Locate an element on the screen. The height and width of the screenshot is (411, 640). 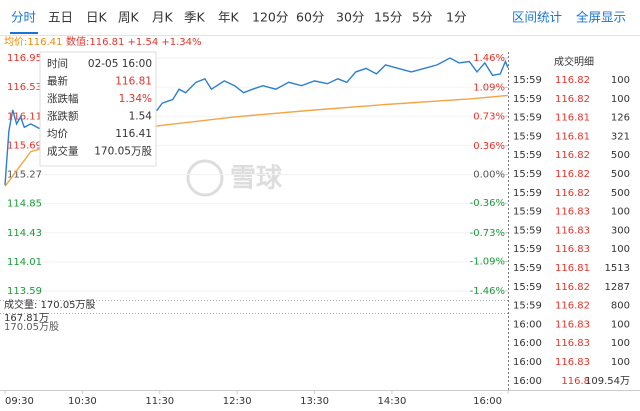
average-info: 均价:116.41 is located at coordinates (33, 42).